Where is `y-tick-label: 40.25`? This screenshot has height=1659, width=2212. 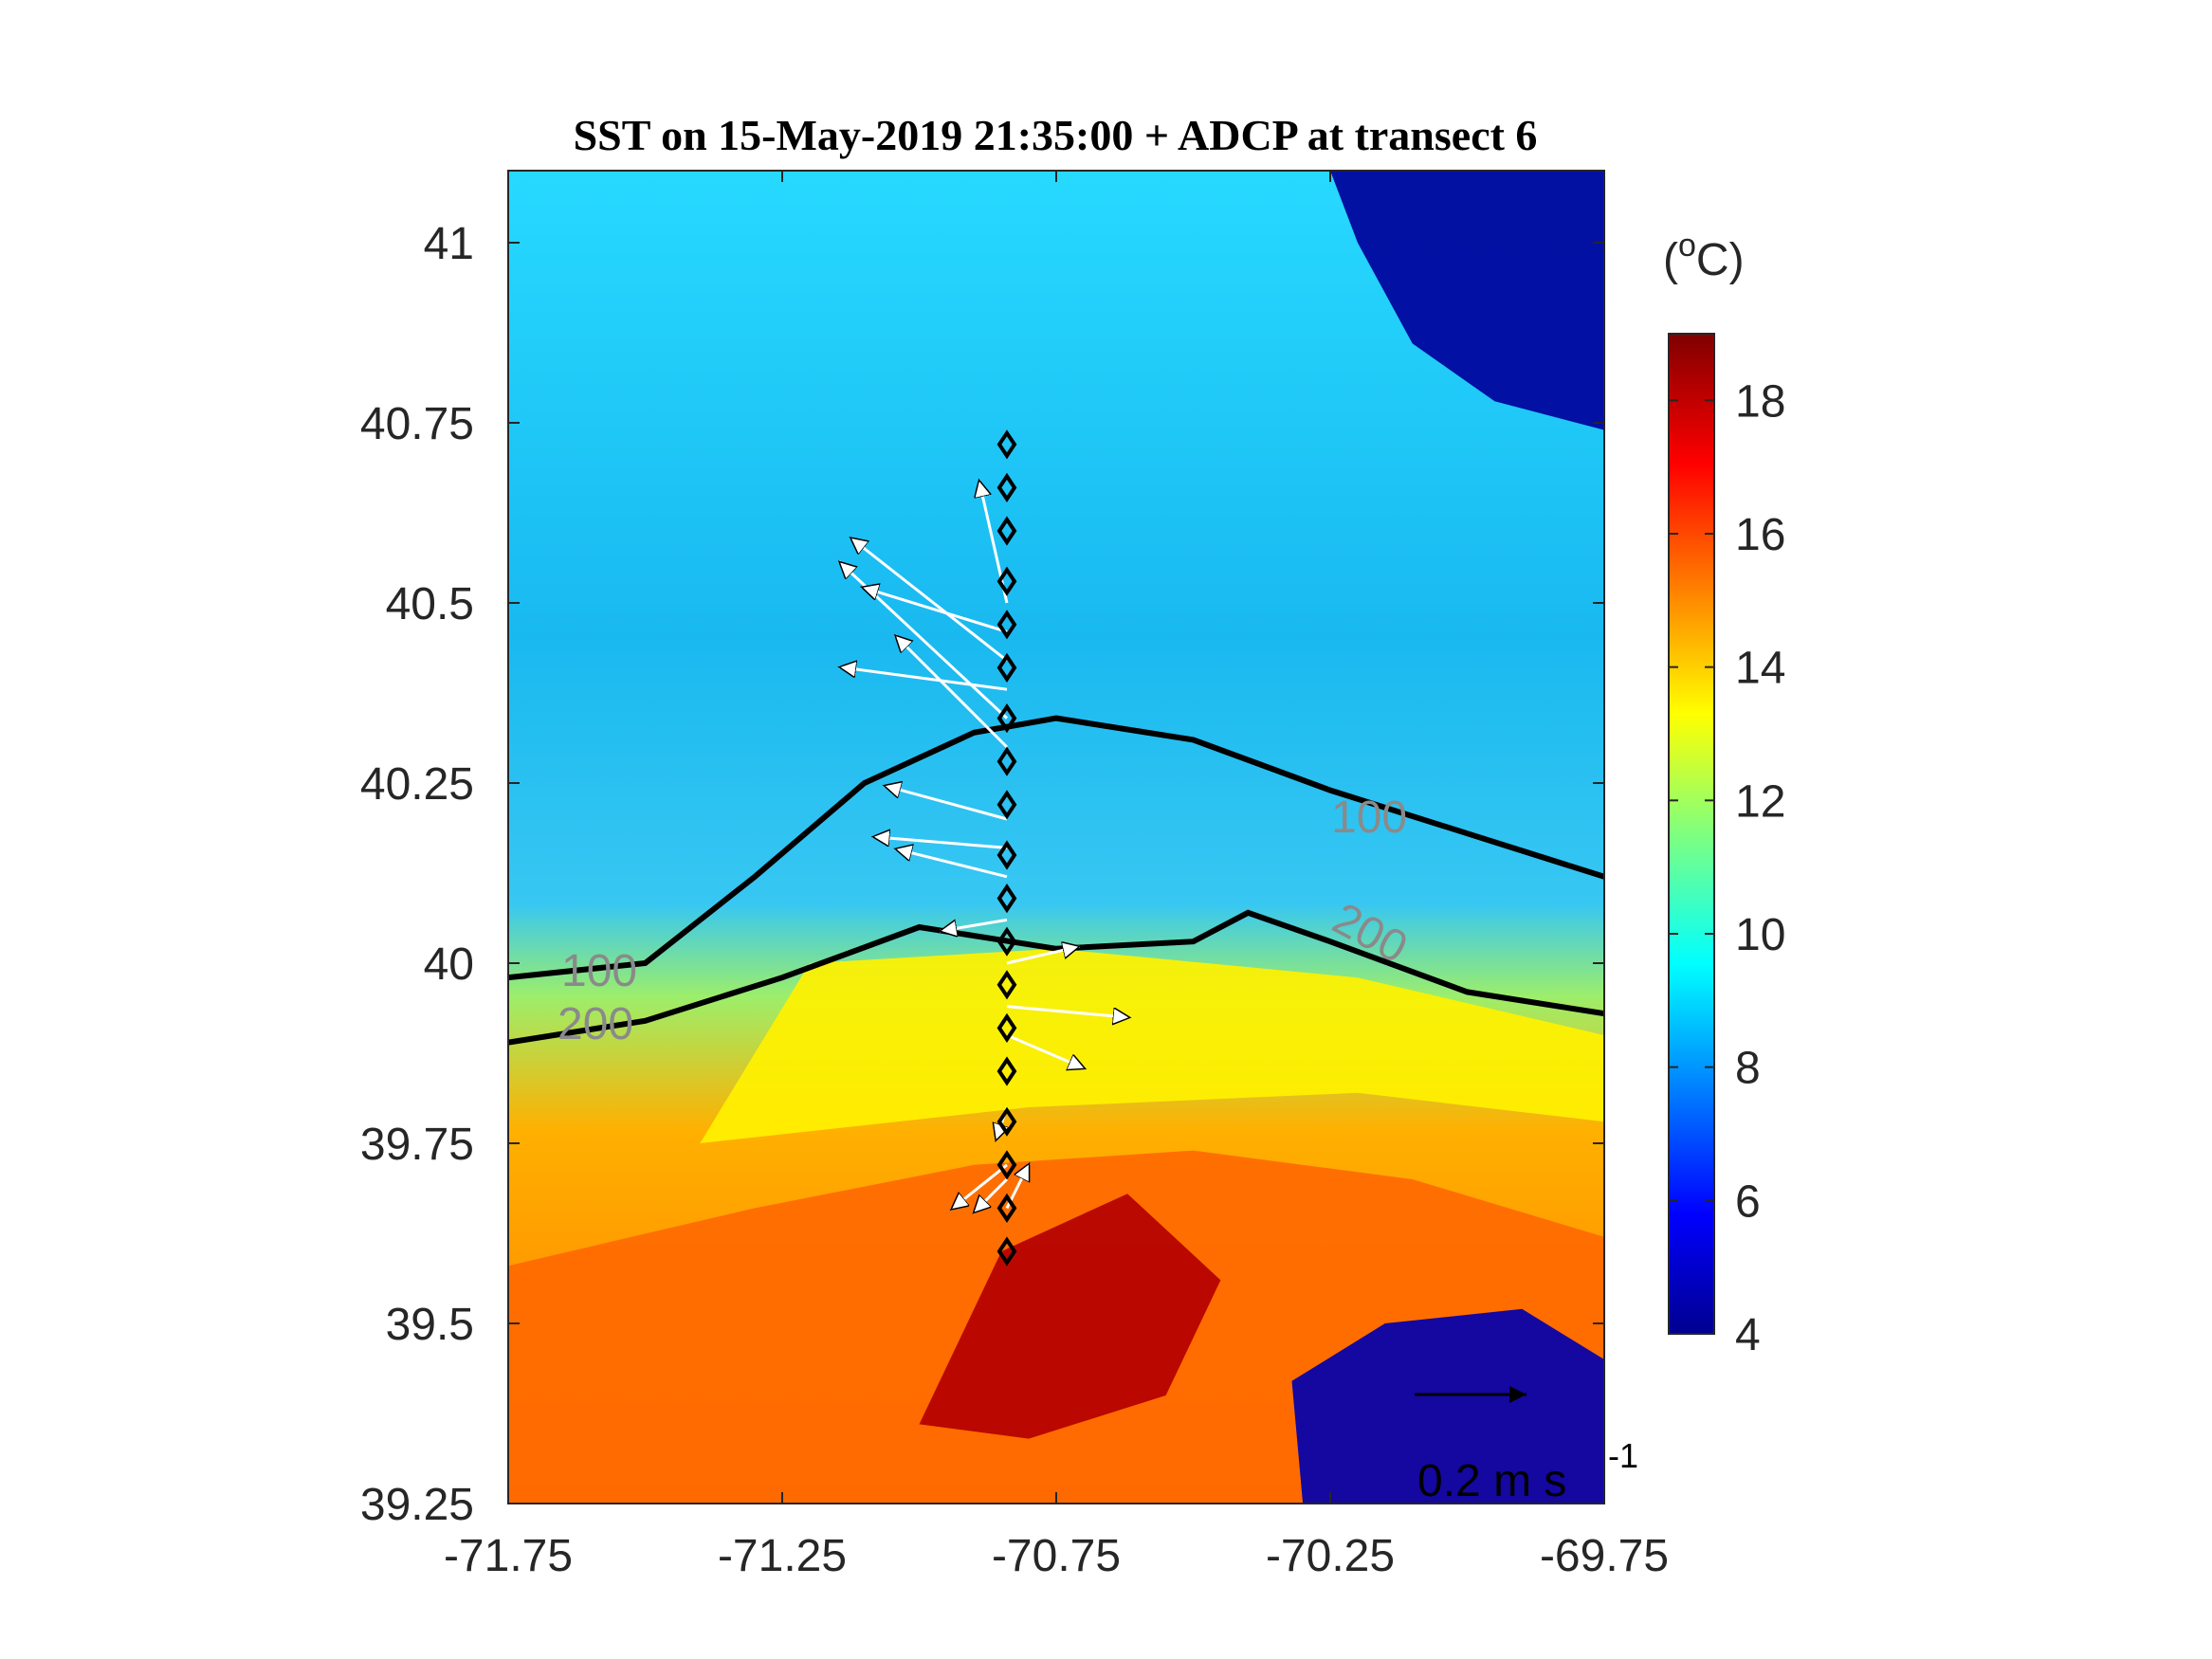 y-tick-label: 40.25 is located at coordinates (417, 784).